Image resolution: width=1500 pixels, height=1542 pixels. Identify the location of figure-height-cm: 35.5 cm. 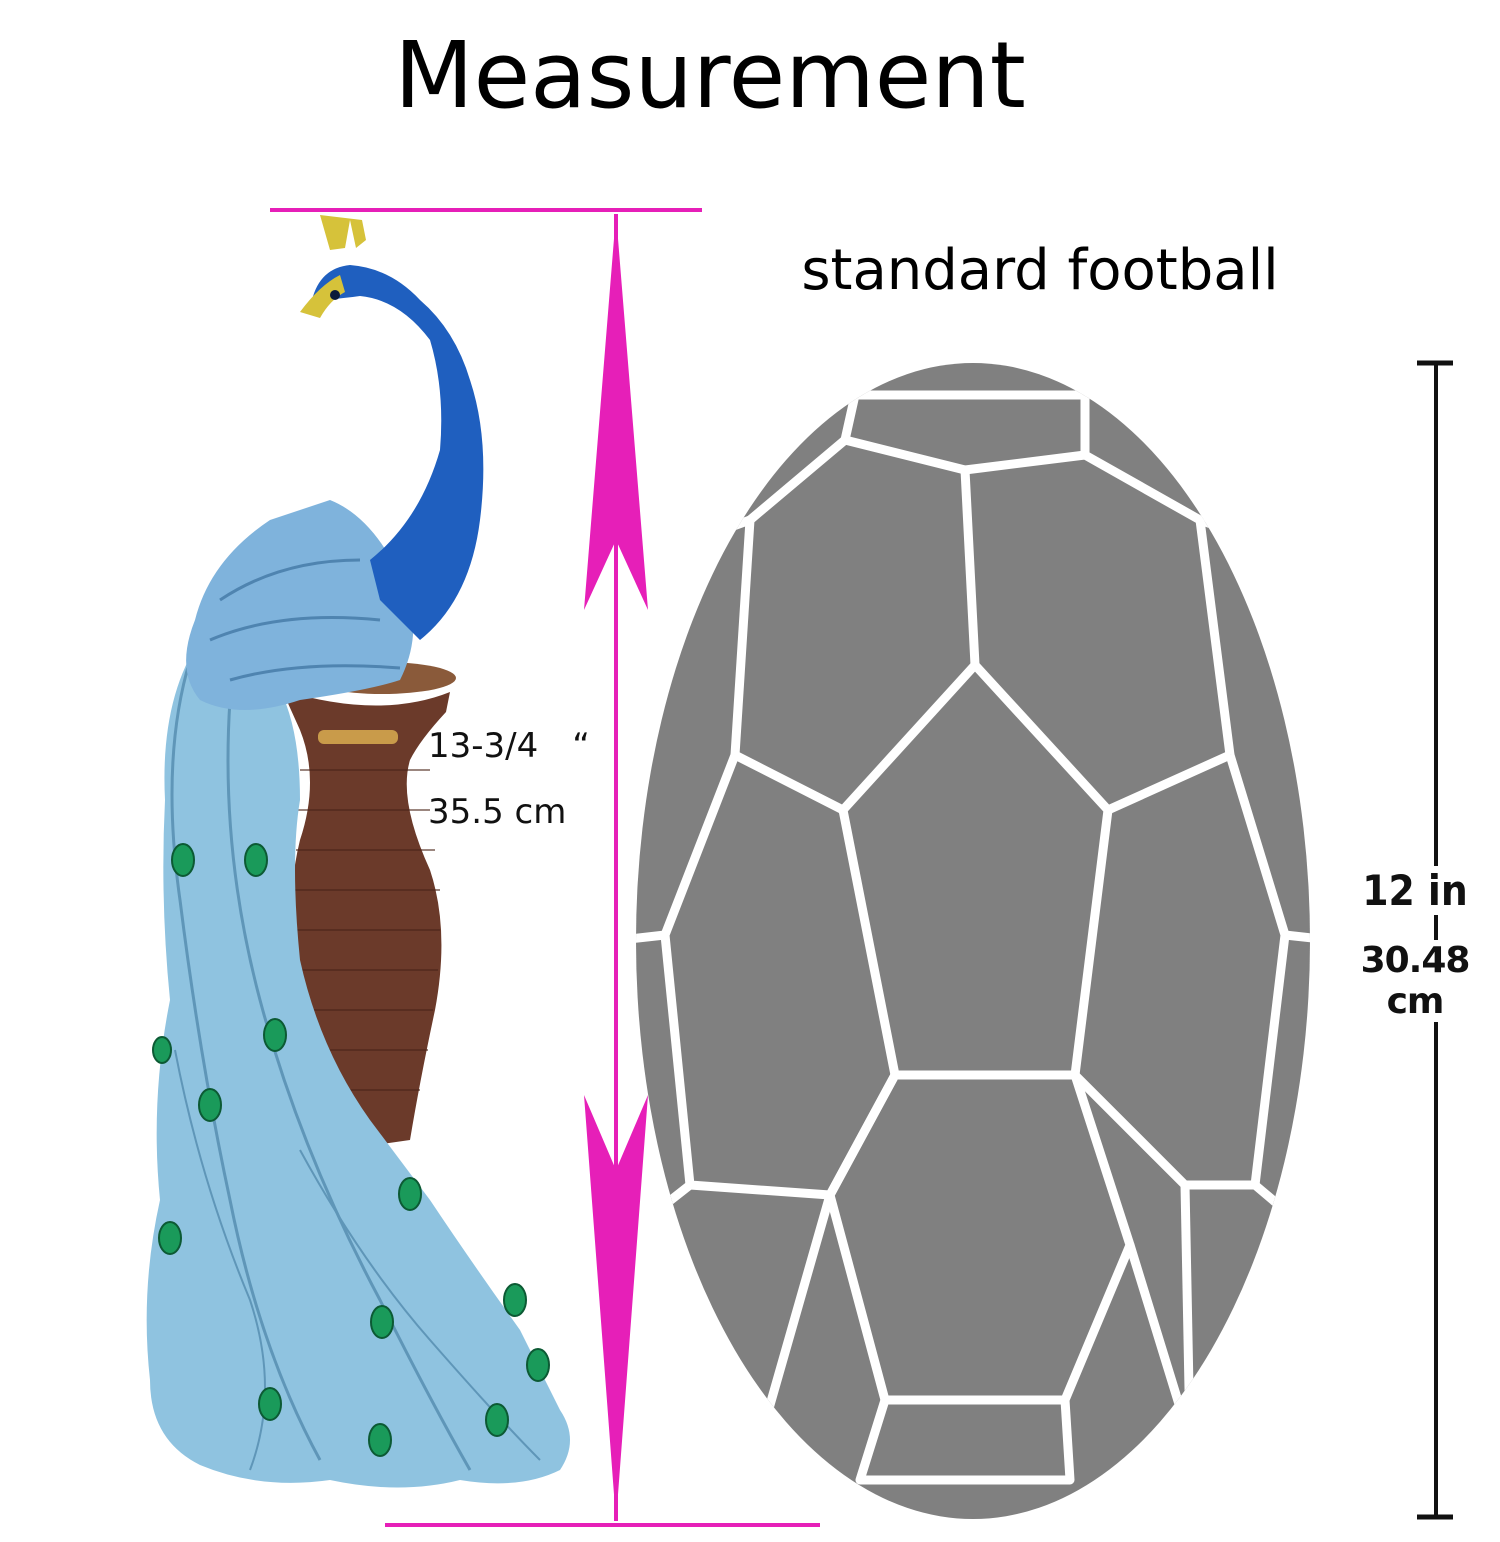
(497, 812).